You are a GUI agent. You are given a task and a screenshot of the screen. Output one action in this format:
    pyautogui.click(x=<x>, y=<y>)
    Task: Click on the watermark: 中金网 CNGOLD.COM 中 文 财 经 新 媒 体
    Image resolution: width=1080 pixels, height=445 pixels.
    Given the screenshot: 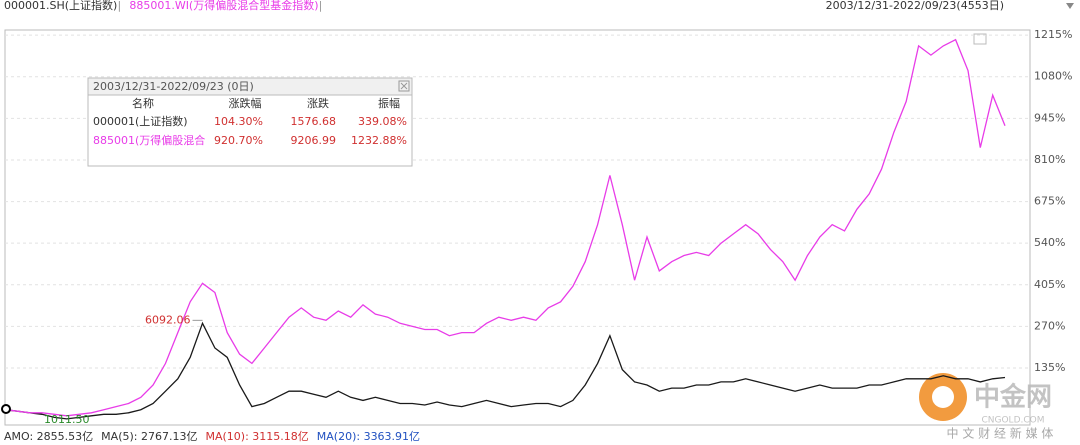 What is the action you would take?
    pyautogui.click(x=986, y=407)
    